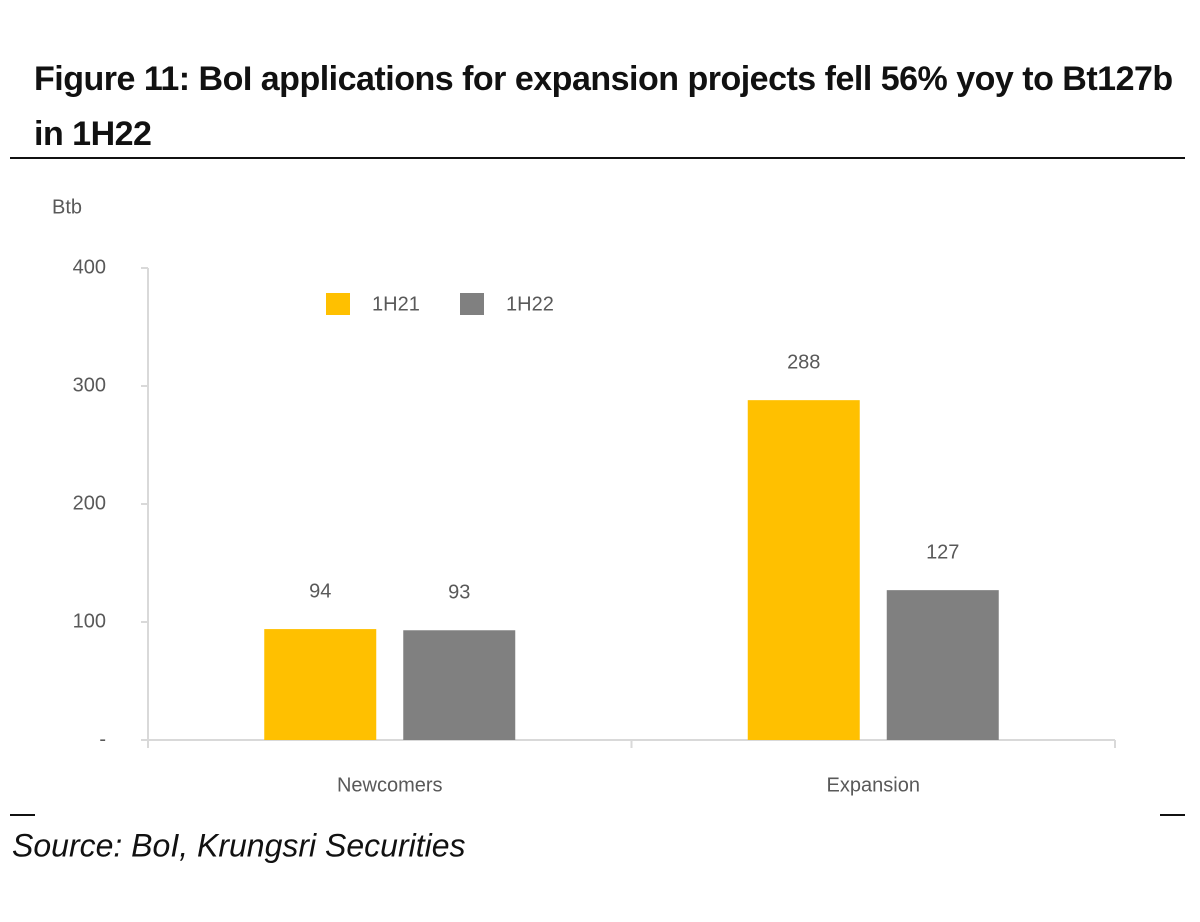  I want to click on y-tick-label: -, so click(102, 739).